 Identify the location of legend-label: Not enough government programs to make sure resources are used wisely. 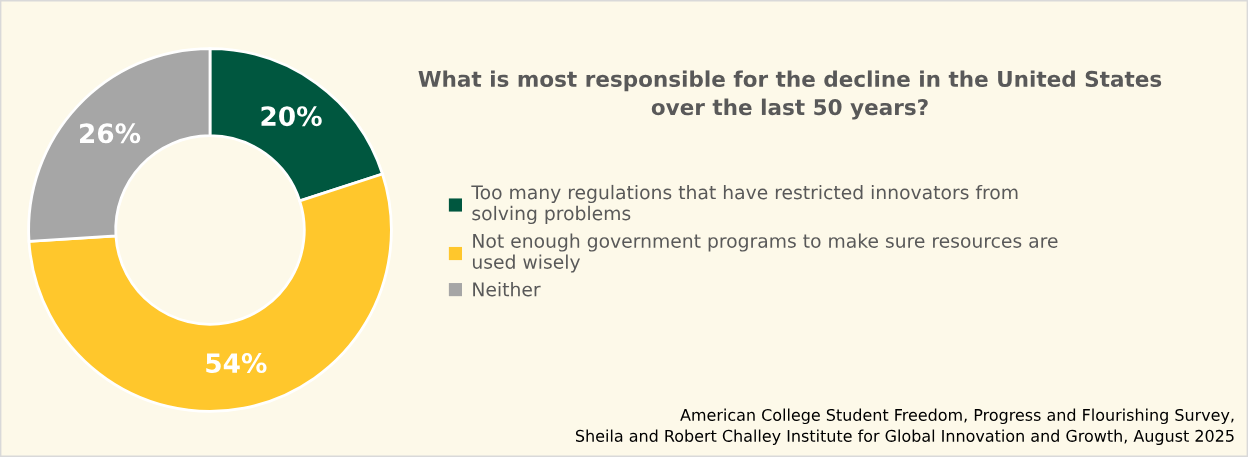
(765, 253).